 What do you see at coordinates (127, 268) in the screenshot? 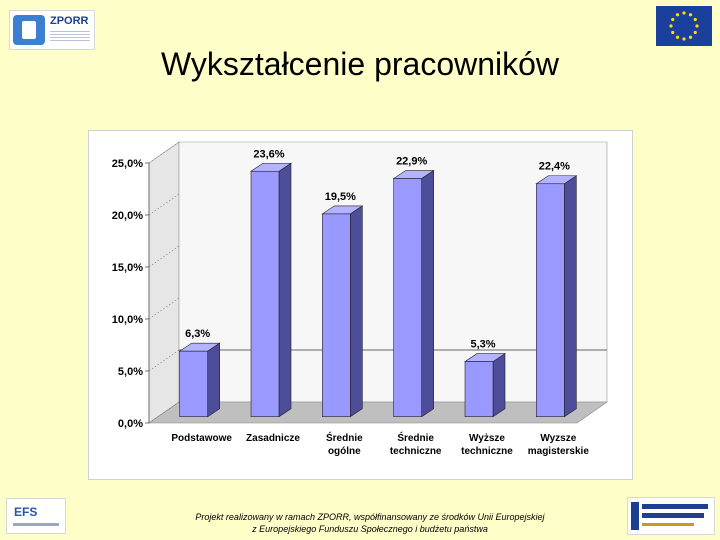
I see `y-tick-label: 15,0%` at bounding box center [127, 268].